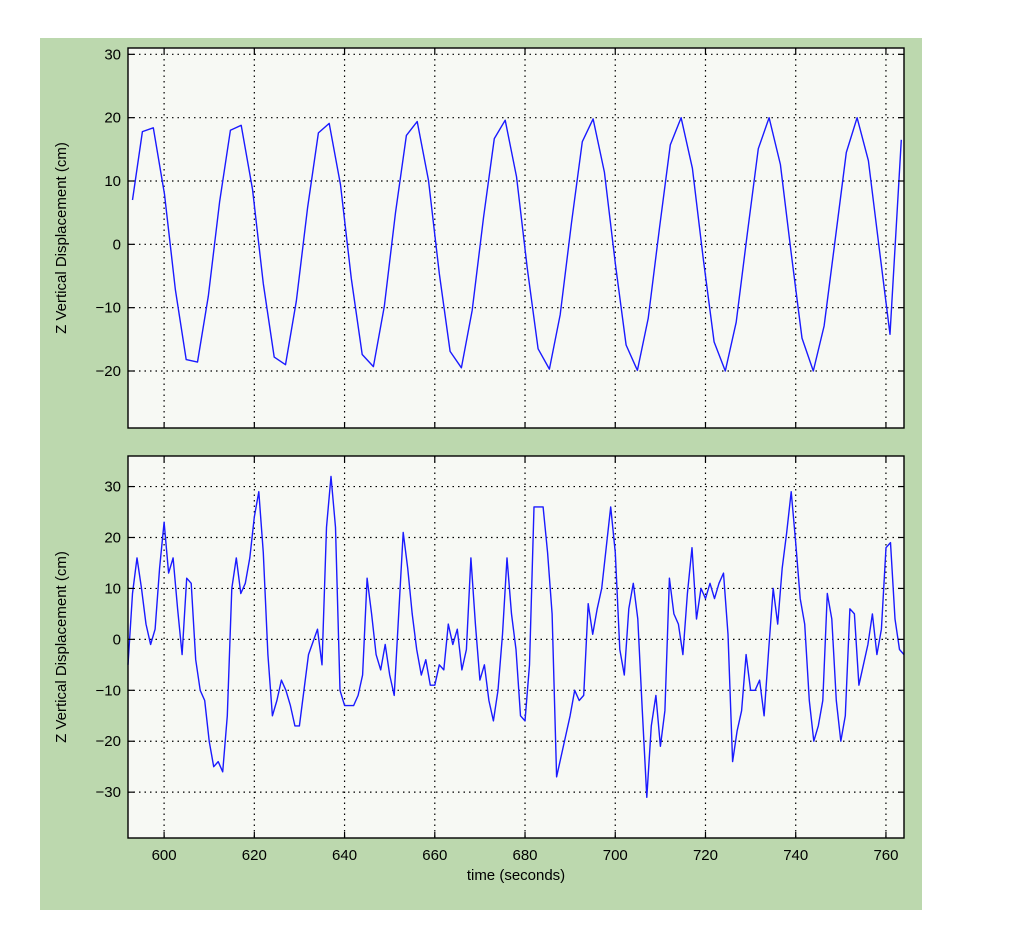  I want to click on x-tick-label: 660, so click(434, 855).